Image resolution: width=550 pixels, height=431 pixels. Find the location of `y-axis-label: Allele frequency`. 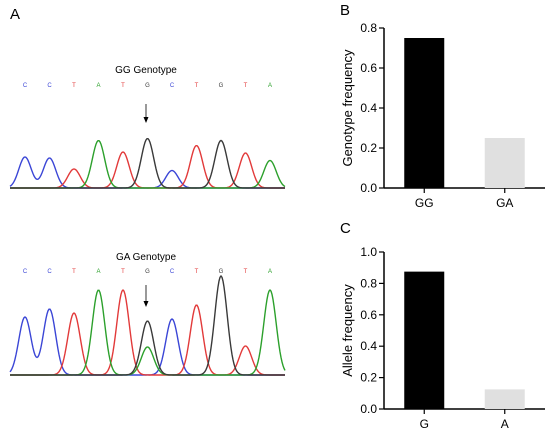

y-axis-label: Allele frequency is located at coordinates (347, 330).